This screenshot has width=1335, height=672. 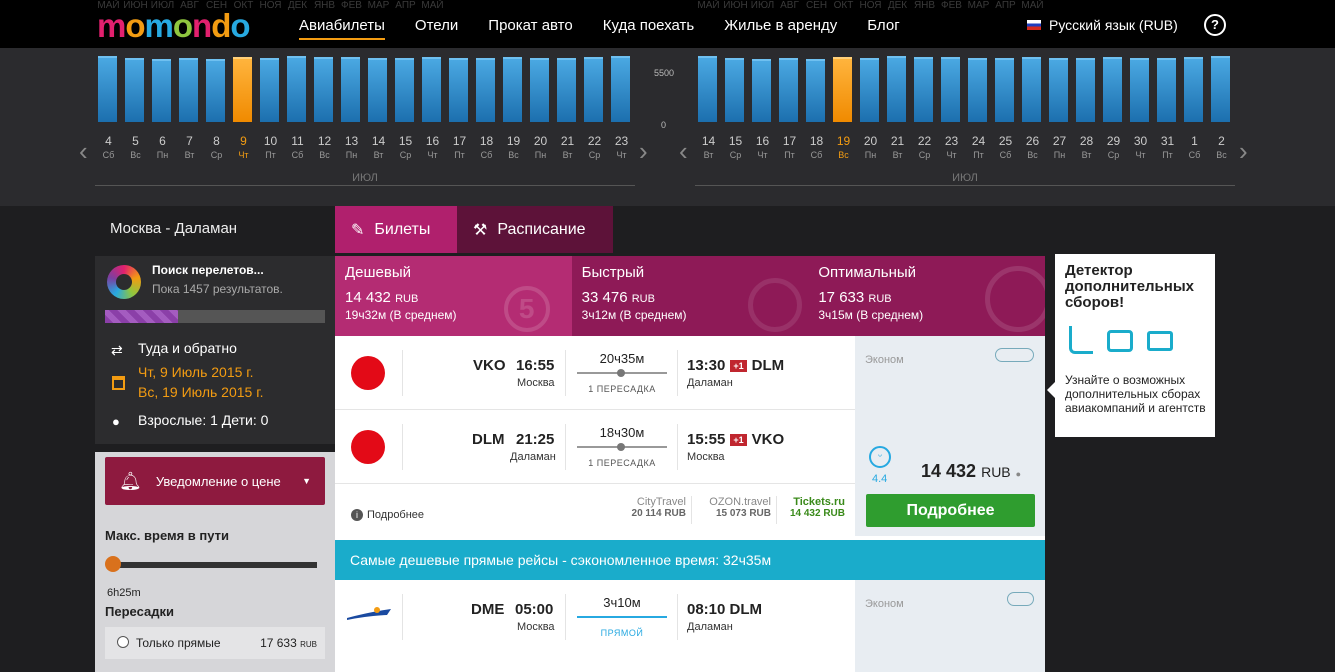 What do you see at coordinates (648, 25) in the screenshot?
I see `nav-destinations: Куда поехать` at bounding box center [648, 25].